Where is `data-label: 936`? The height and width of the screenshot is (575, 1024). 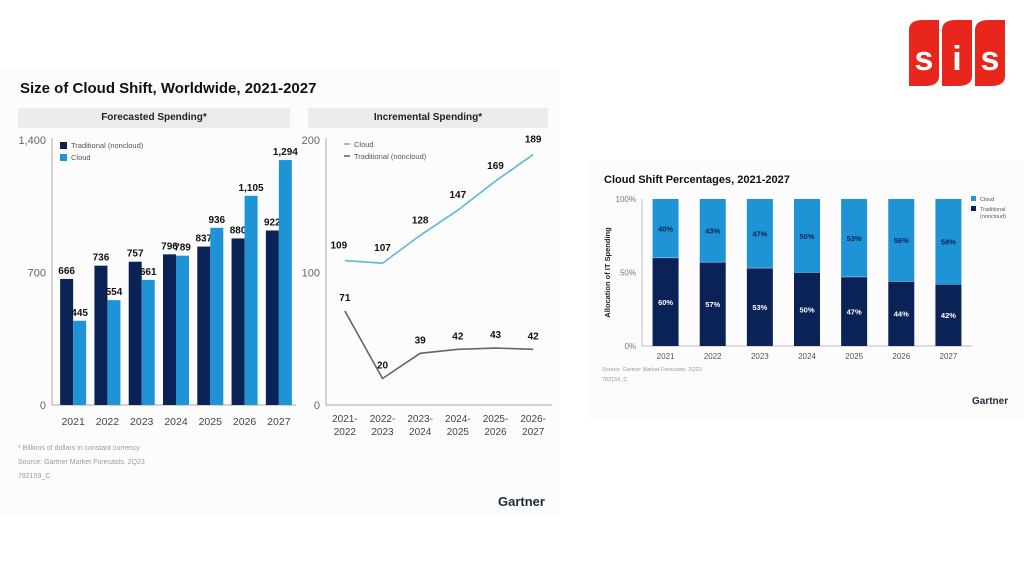
data-label: 936 is located at coordinates (216, 220).